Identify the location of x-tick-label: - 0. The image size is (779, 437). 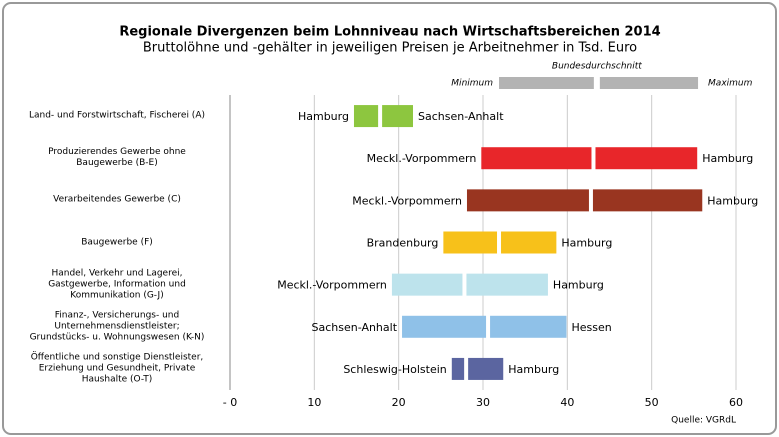
(230, 402).